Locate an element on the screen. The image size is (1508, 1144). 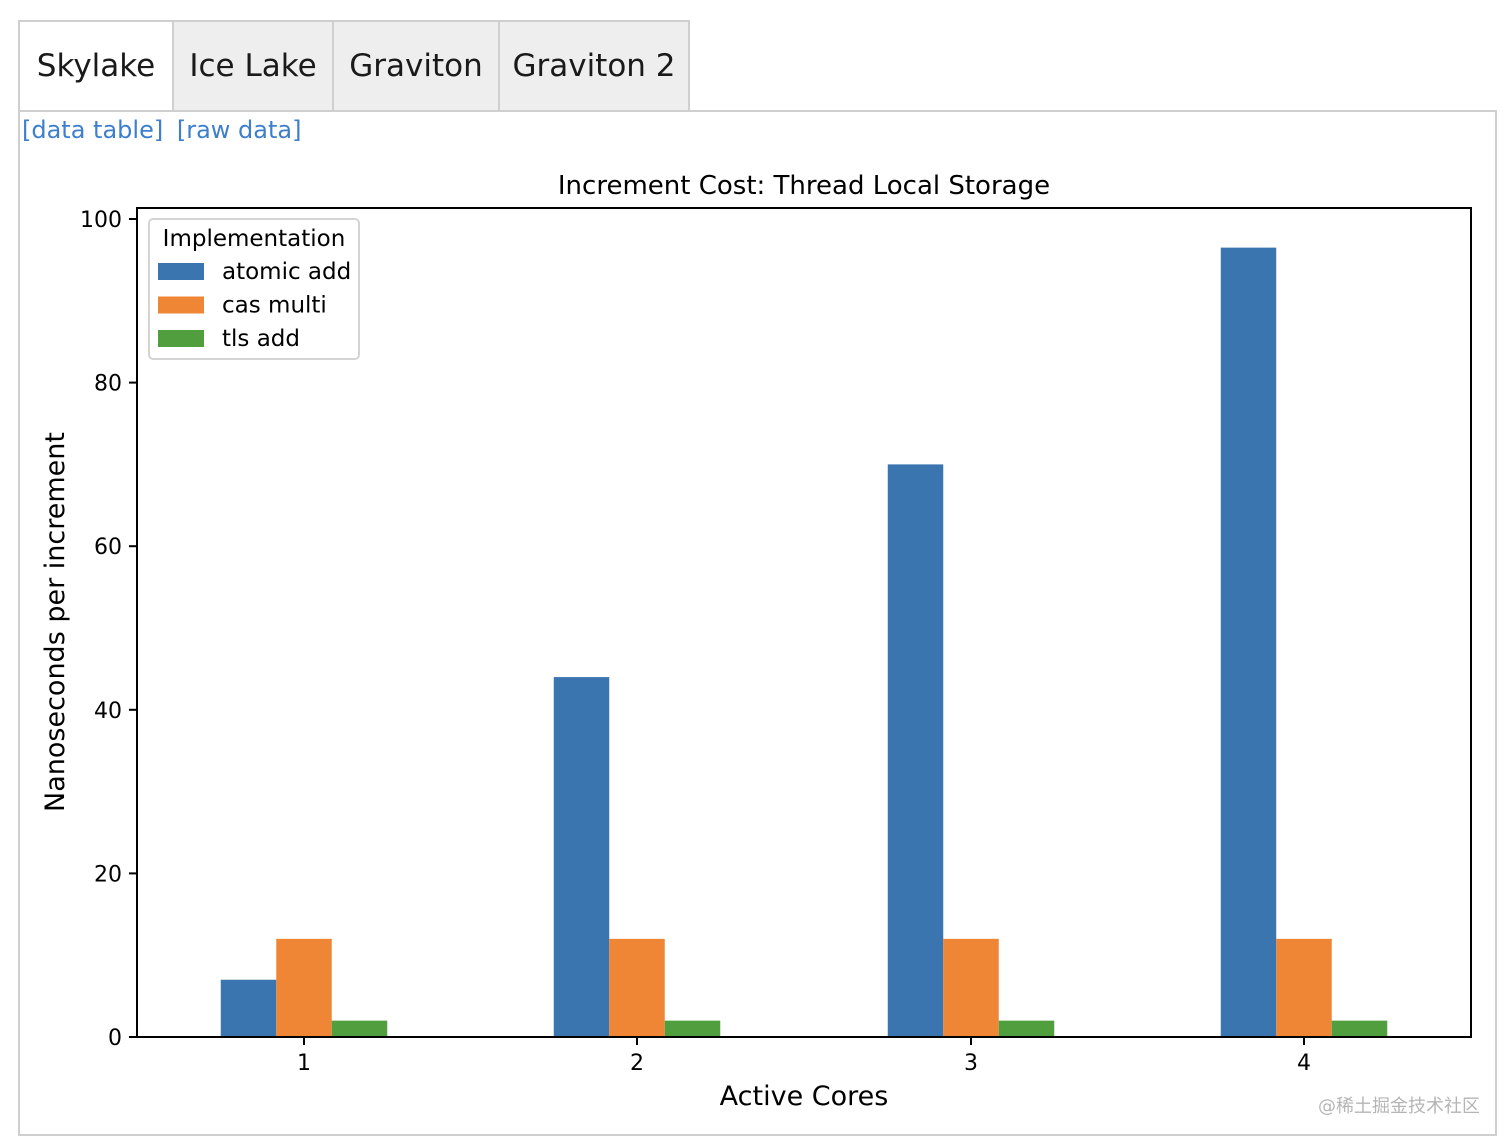
data-links: [data table] [raw data] is located at coordinates (164, 130).